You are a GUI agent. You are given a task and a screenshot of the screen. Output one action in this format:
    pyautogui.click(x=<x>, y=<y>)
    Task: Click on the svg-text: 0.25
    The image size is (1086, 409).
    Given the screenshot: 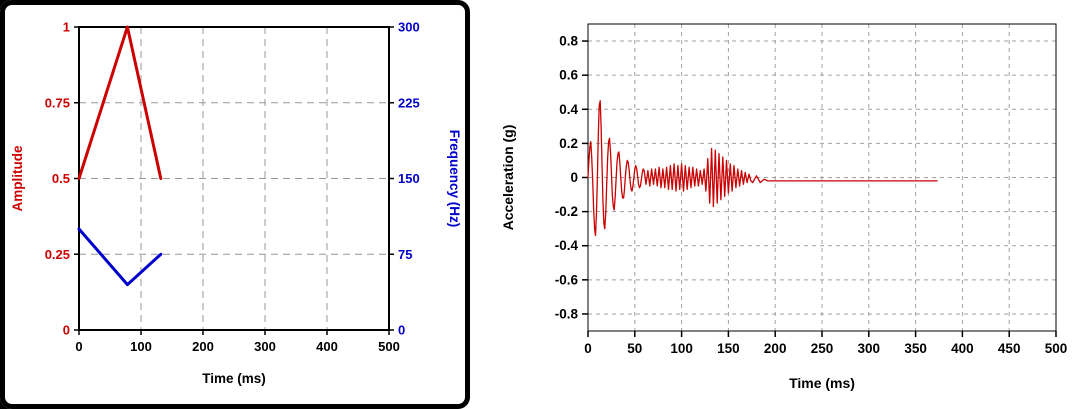 What is the action you would take?
    pyautogui.click(x=57, y=254)
    